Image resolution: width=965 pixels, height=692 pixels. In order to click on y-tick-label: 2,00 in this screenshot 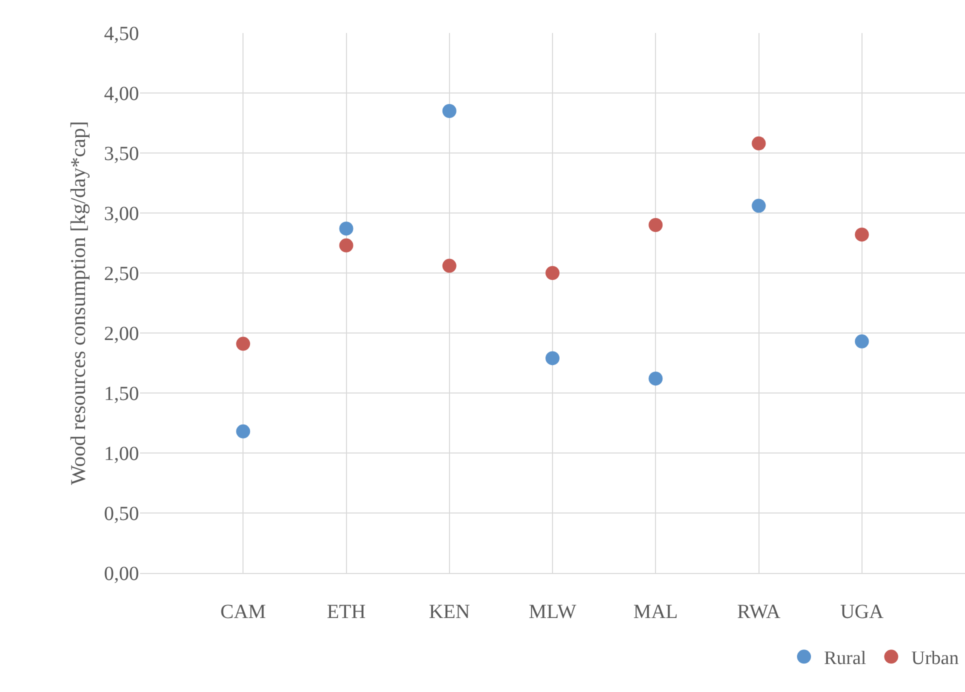, I will do `click(121, 334)`.